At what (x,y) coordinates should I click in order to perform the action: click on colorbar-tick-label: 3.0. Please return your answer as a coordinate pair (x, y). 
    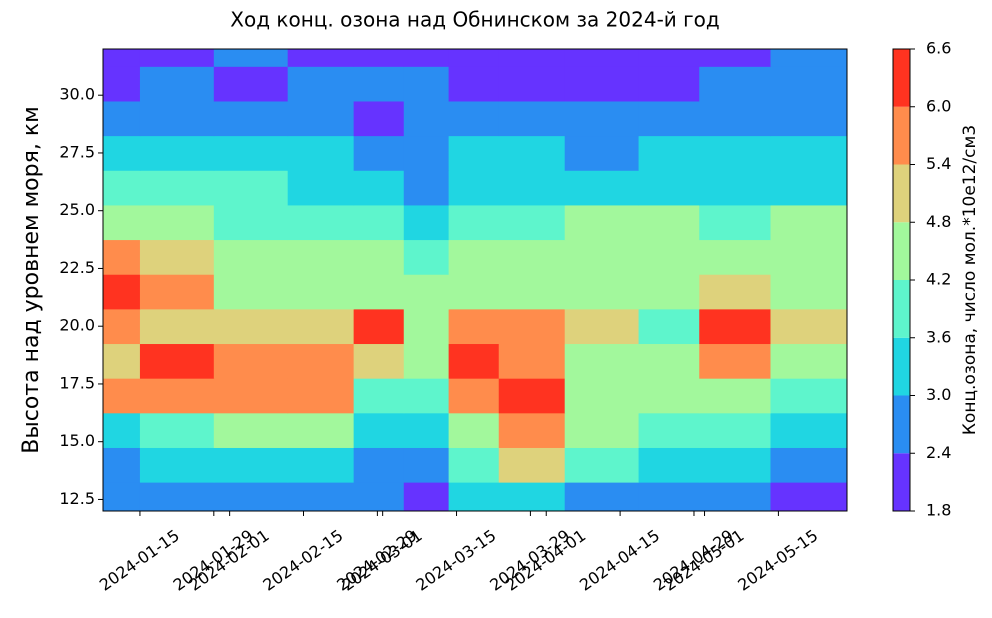
    Looking at the image, I should click on (938, 394).